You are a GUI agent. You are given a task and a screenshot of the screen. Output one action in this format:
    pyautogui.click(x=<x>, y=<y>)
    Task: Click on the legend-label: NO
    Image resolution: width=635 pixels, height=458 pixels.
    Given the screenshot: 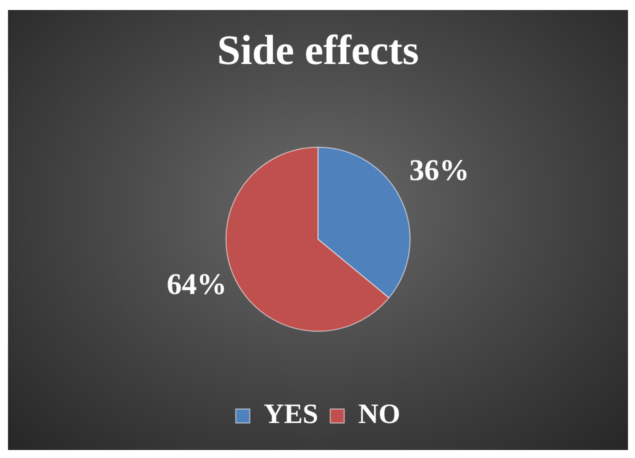 What is the action you would take?
    pyautogui.click(x=379, y=414)
    